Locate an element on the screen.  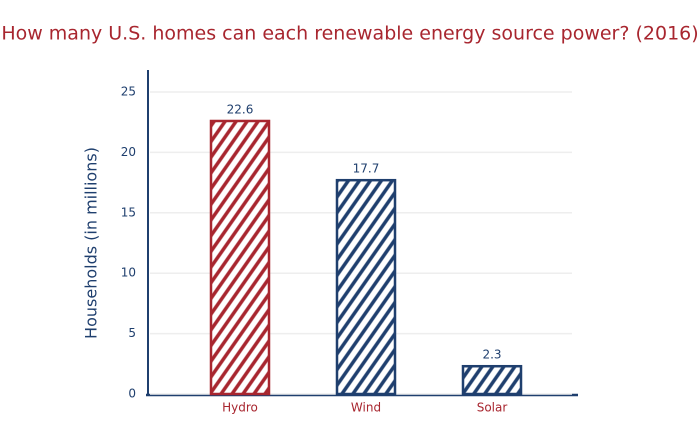
value-label: 2.3 is located at coordinates (491, 355).